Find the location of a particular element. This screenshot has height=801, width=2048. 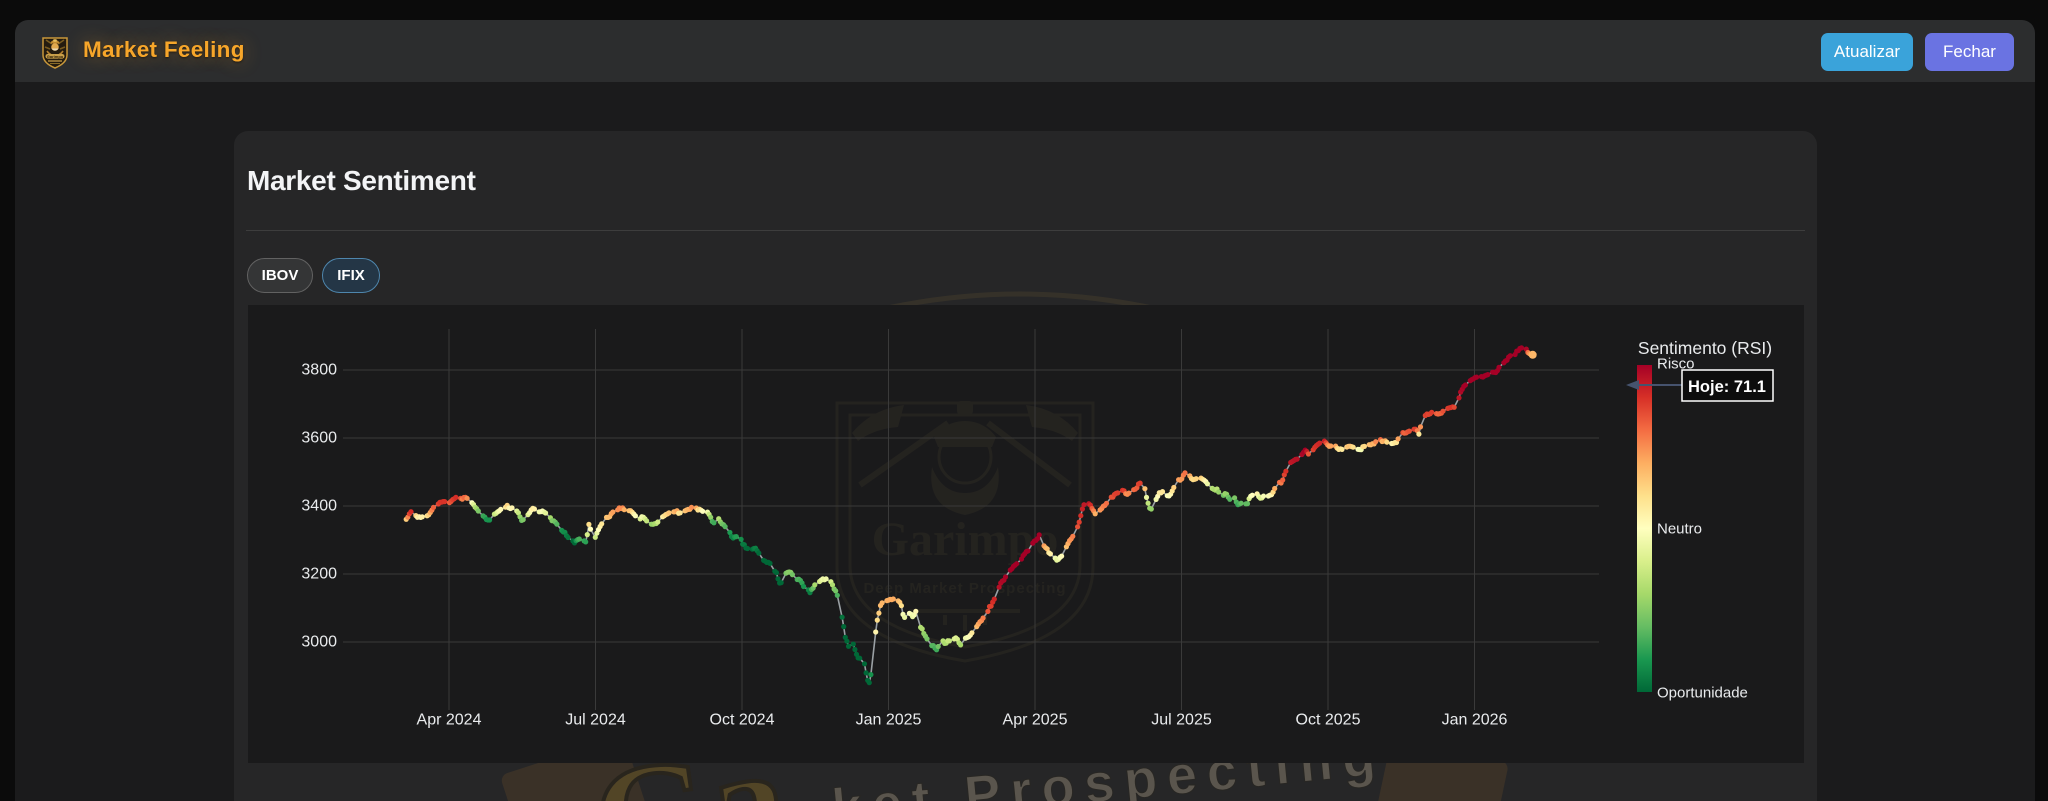

svg-text: Jul 2025 is located at coordinates (1181, 720).